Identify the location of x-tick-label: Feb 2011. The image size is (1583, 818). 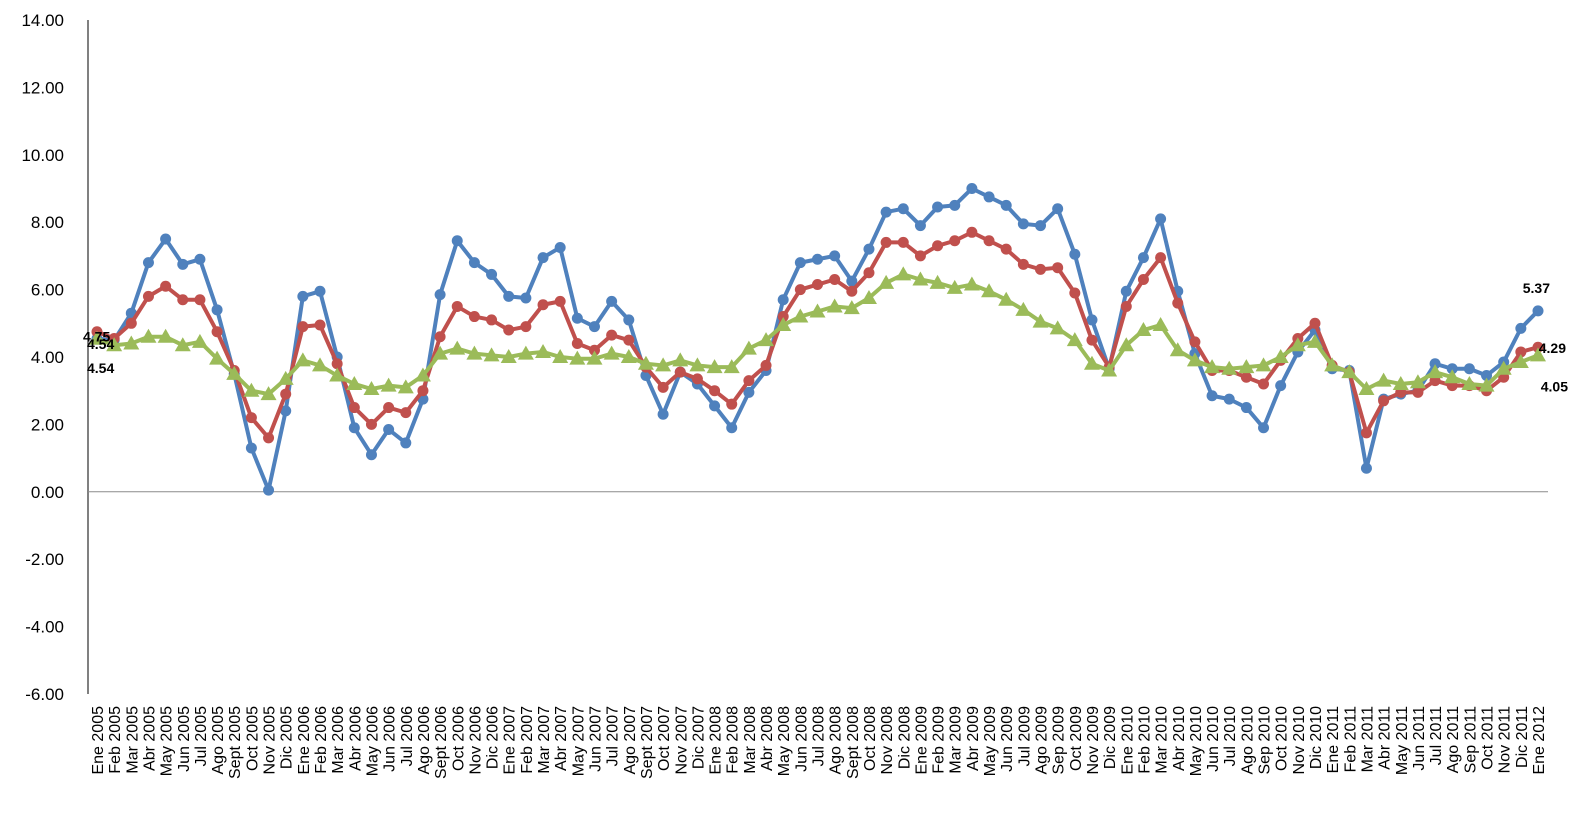
(1350, 739).